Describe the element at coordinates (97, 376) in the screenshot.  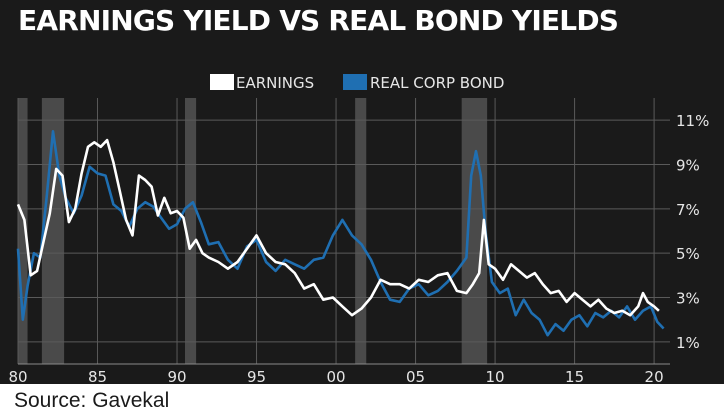
I see `x-tick-label: 85` at that location.